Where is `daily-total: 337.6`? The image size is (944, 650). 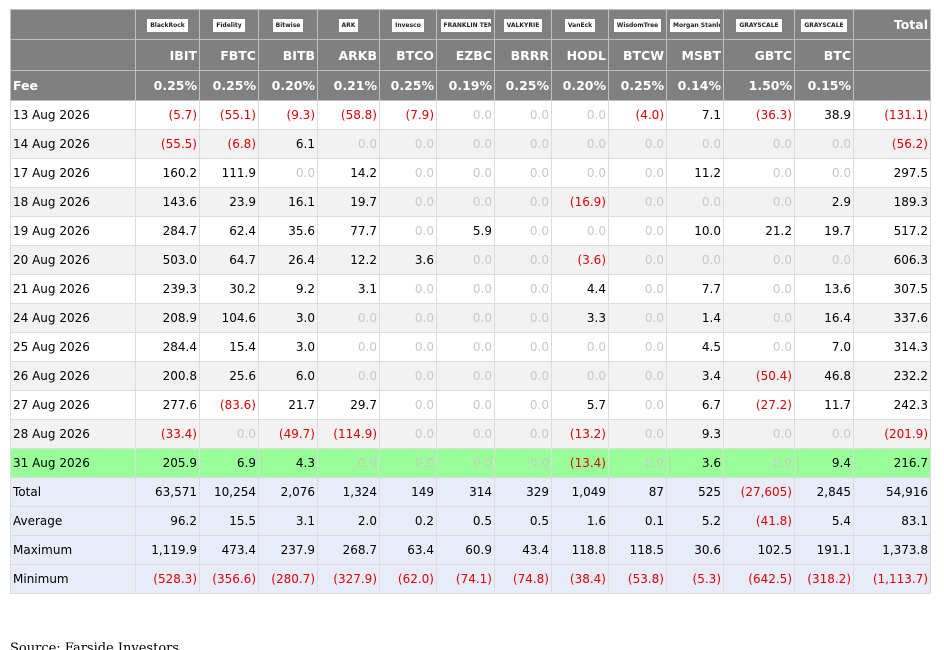 daily-total: 337.6 is located at coordinates (892, 318).